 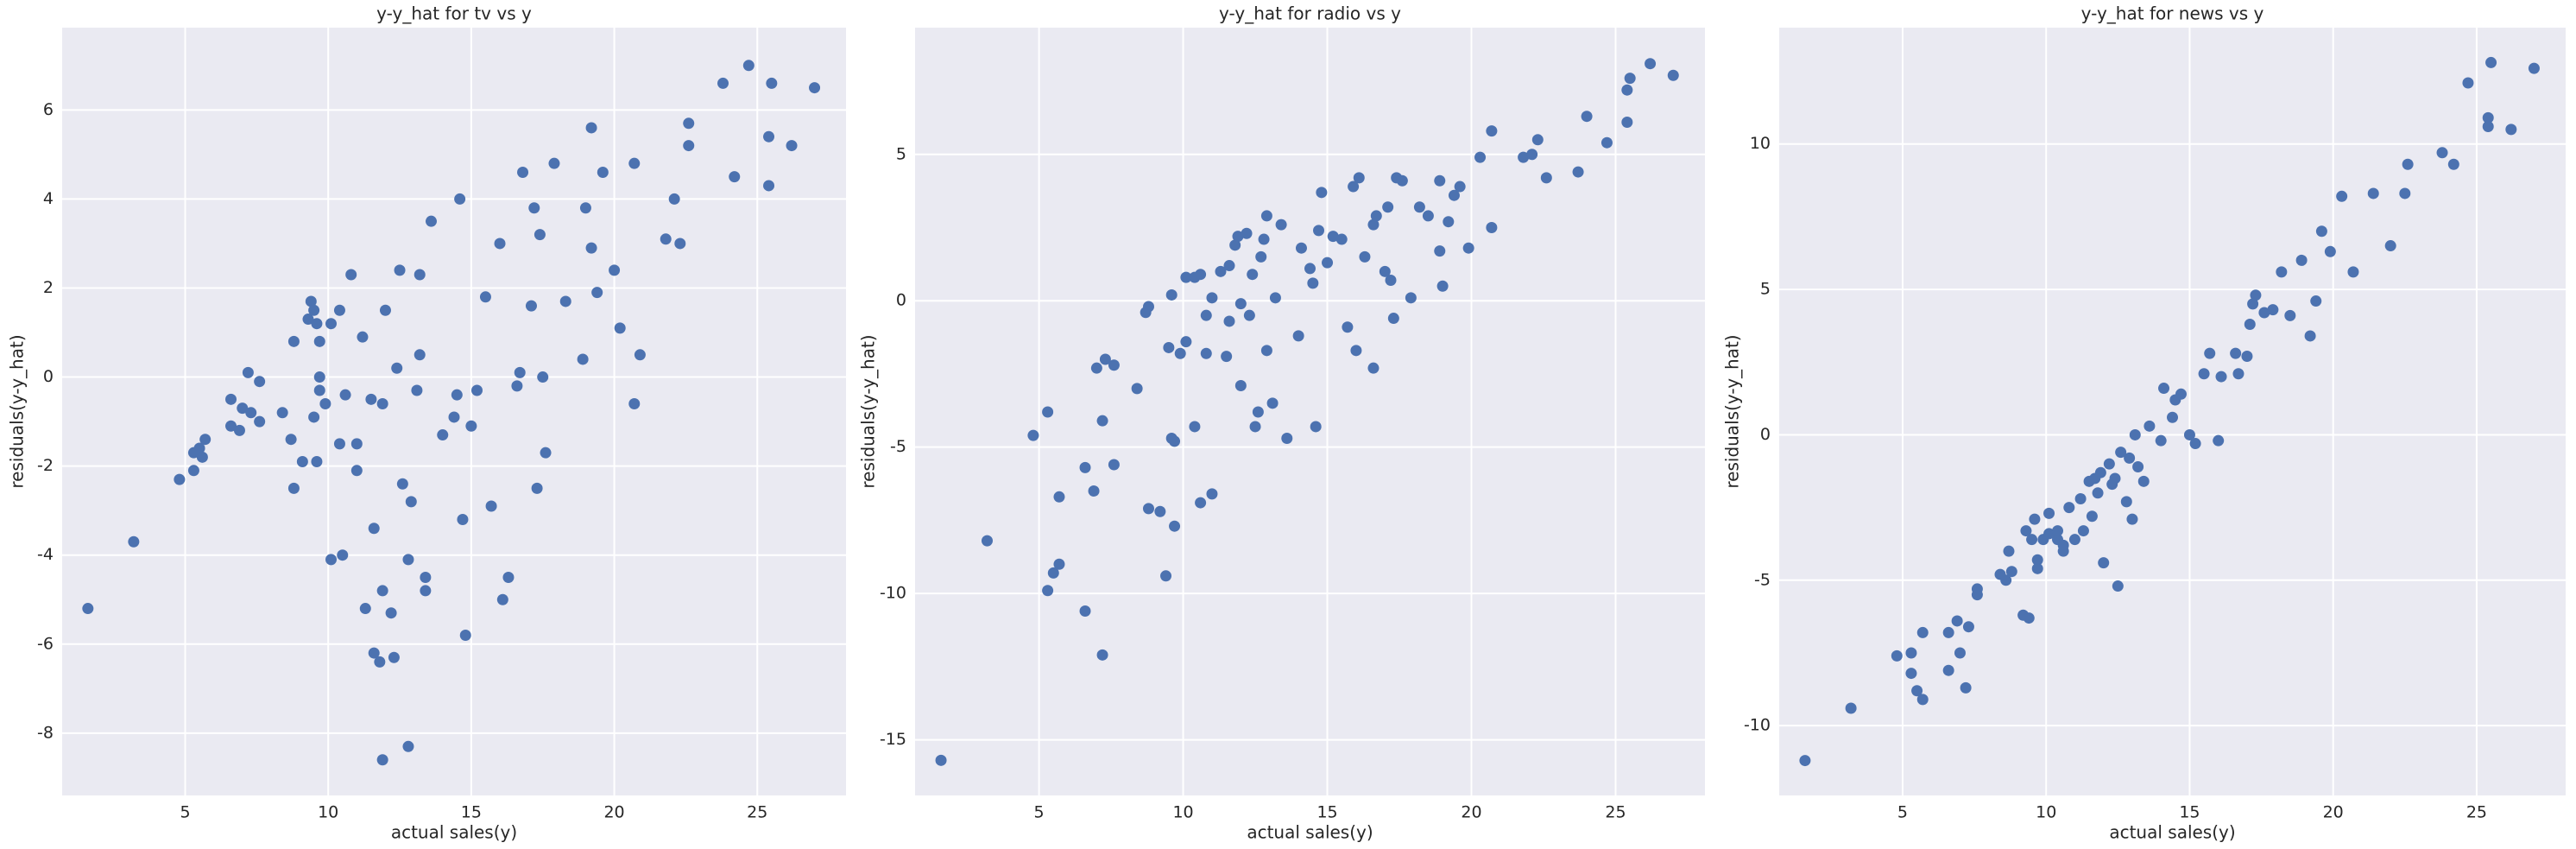 What do you see at coordinates (2172, 13) in the screenshot?
I see `chart-title: y-y_hat for news vs y` at bounding box center [2172, 13].